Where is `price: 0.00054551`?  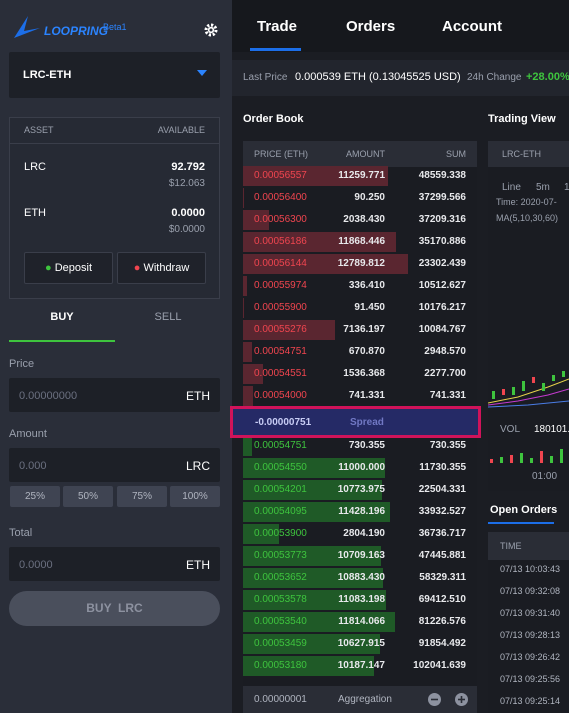 price: 0.00054551 is located at coordinates (280, 373).